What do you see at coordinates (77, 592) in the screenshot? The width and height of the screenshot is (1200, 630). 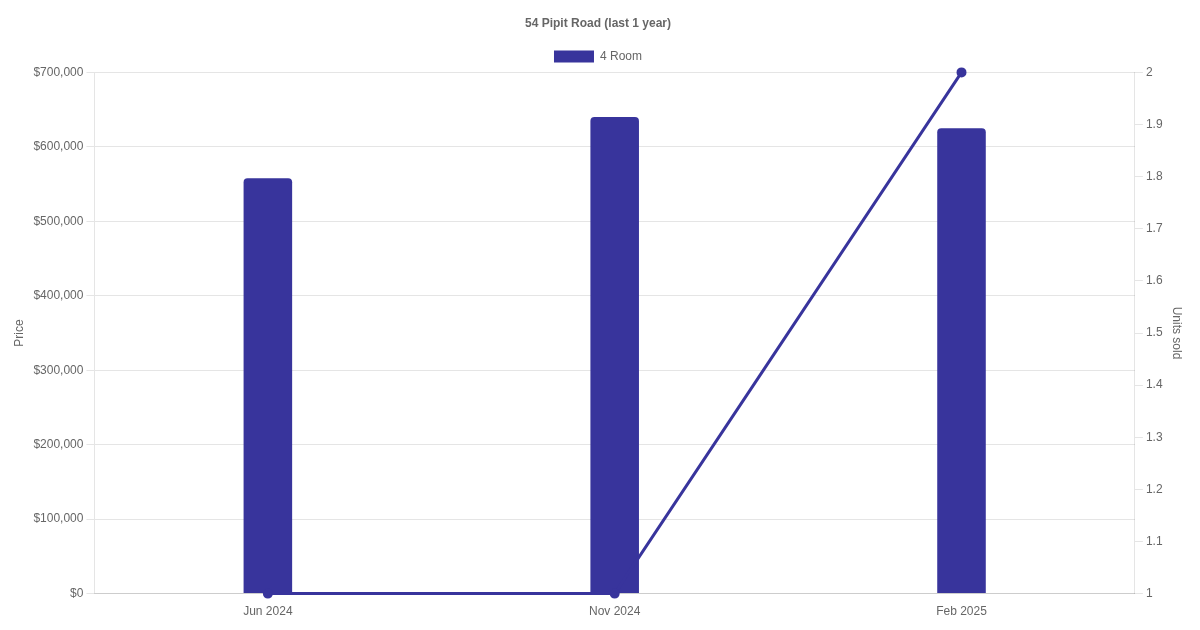 I see `y-tick-label: $0` at bounding box center [77, 592].